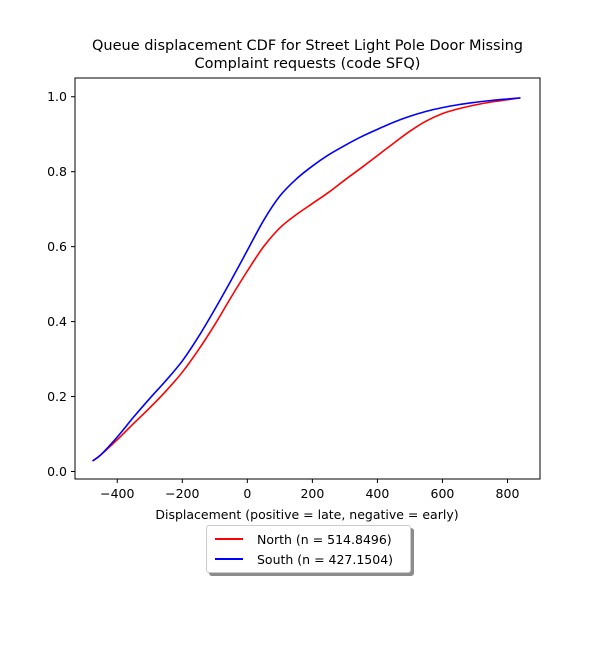 The height and width of the screenshot is (650, 600). Describe the element at coordinates (182, 493) in the screenshot. I see `x-tick-label: −200` at that location.